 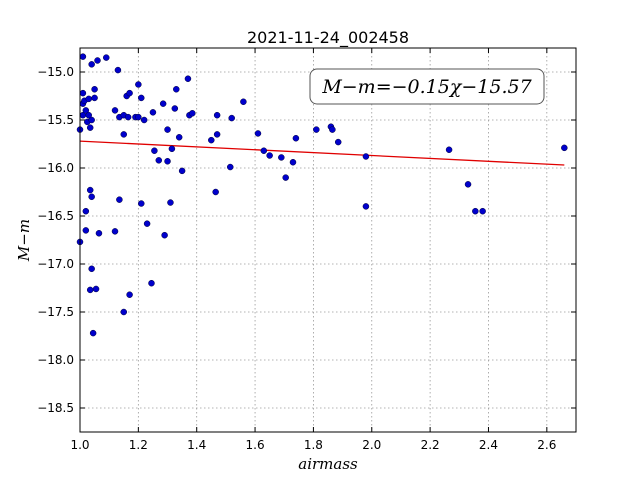 I want to click on x-tick-label: 2.6, so click(x=546, y=445).